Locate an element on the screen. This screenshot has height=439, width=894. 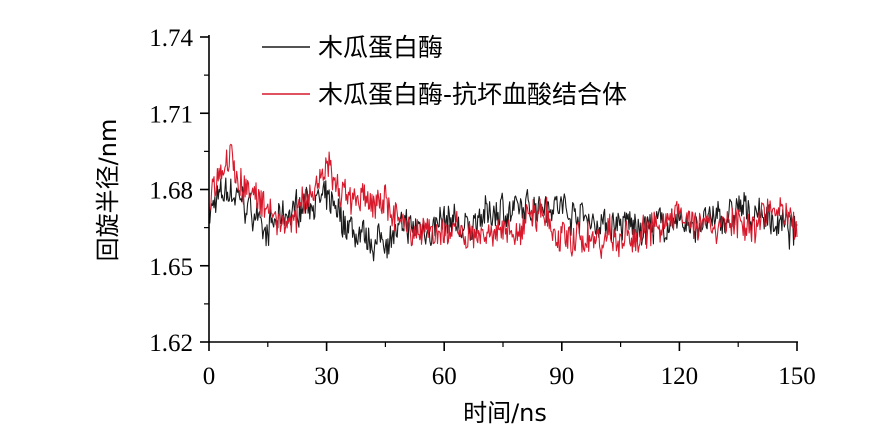
x-tick-label: 120 is located at coordinates (680, 376).